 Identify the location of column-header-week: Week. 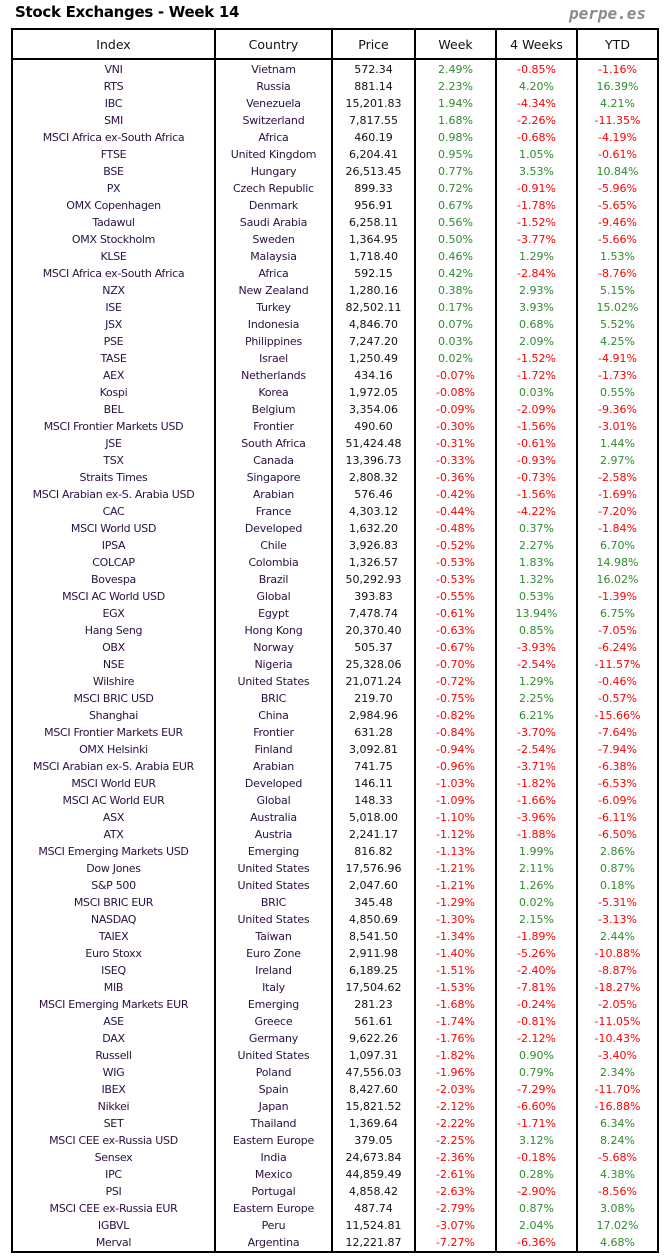
(455, 44).